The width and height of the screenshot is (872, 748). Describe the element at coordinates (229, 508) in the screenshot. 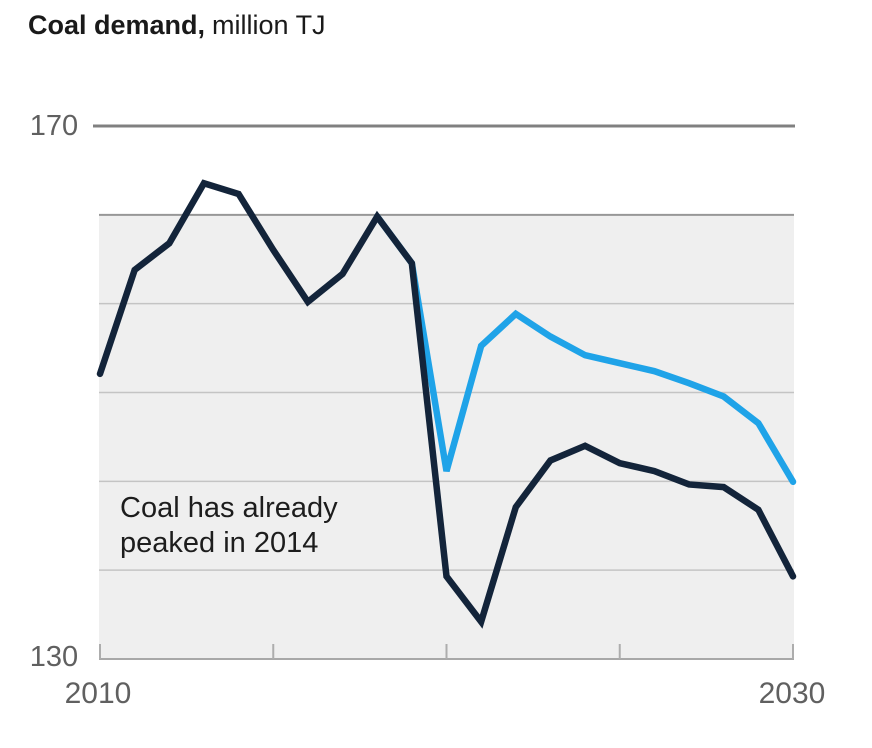

I see `peak-annotation-line1: Coal has already` at that location.